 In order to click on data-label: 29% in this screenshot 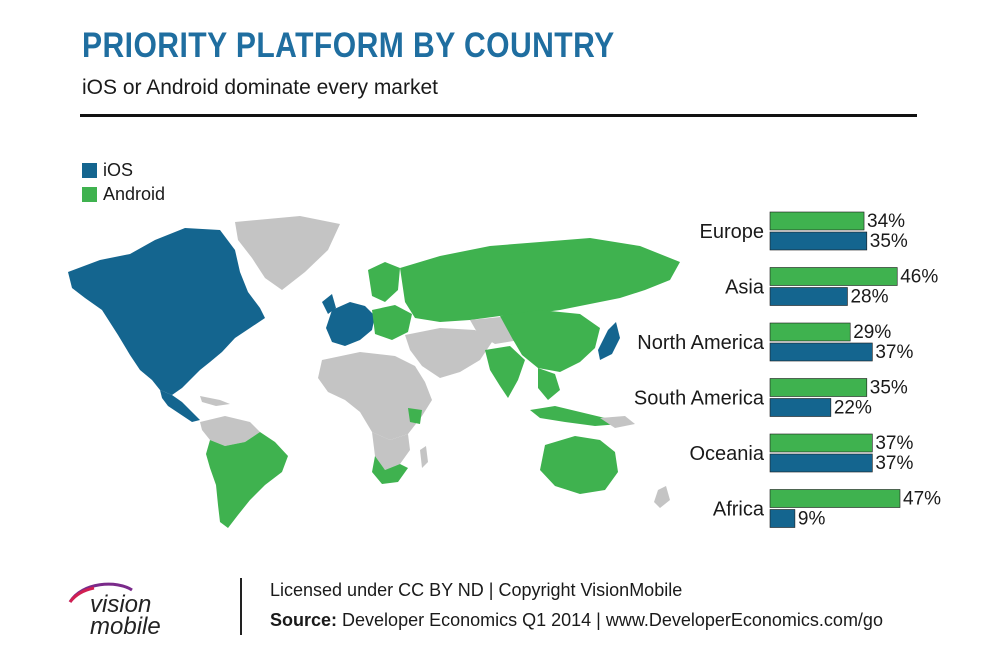, I will do `click(872, 332)`.